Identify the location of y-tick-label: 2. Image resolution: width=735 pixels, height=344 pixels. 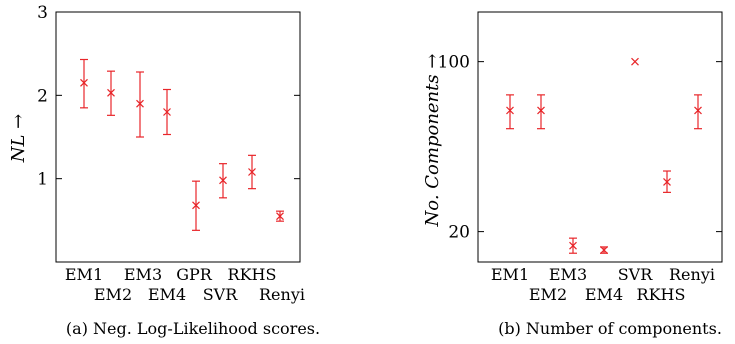
(42, 96).